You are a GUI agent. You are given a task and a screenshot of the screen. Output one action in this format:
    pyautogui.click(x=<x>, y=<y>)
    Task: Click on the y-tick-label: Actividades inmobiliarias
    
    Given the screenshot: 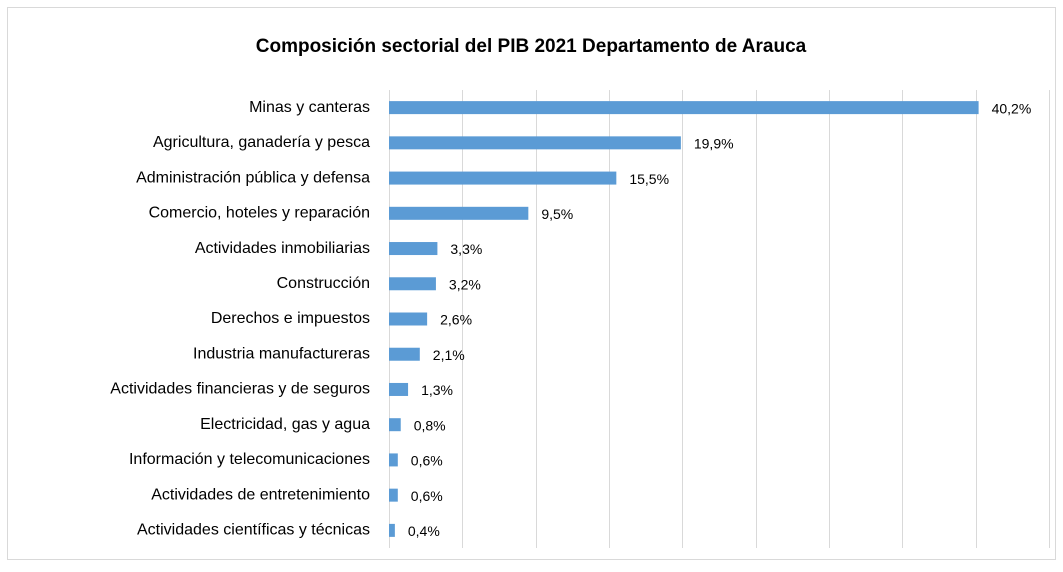 What is the action you would take?
    pyautogui.click(x=282, y=248)
    